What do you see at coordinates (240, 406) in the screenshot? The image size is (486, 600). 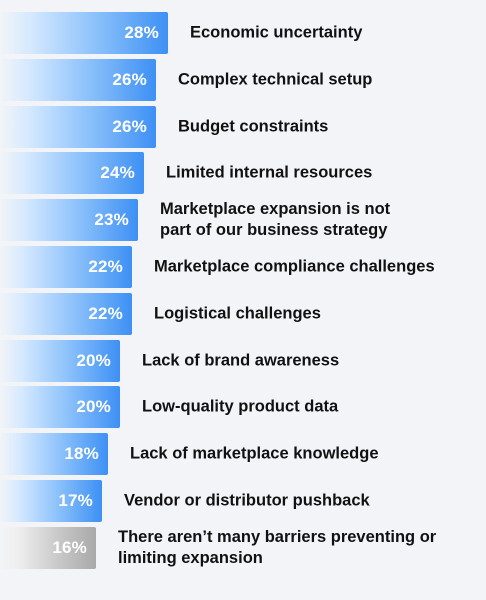 I see `category-label: Low-quality product data` at bounding box center [240, 406].